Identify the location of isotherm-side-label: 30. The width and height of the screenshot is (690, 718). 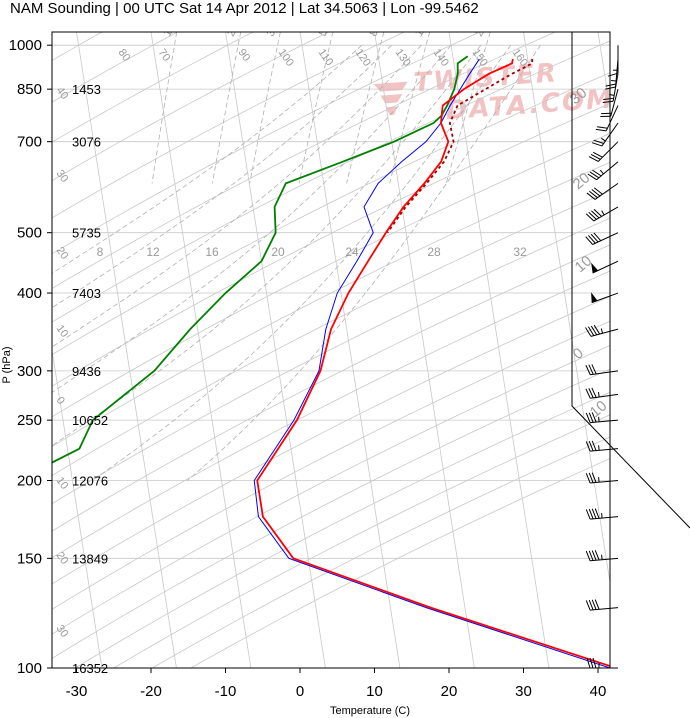
(62, 176).